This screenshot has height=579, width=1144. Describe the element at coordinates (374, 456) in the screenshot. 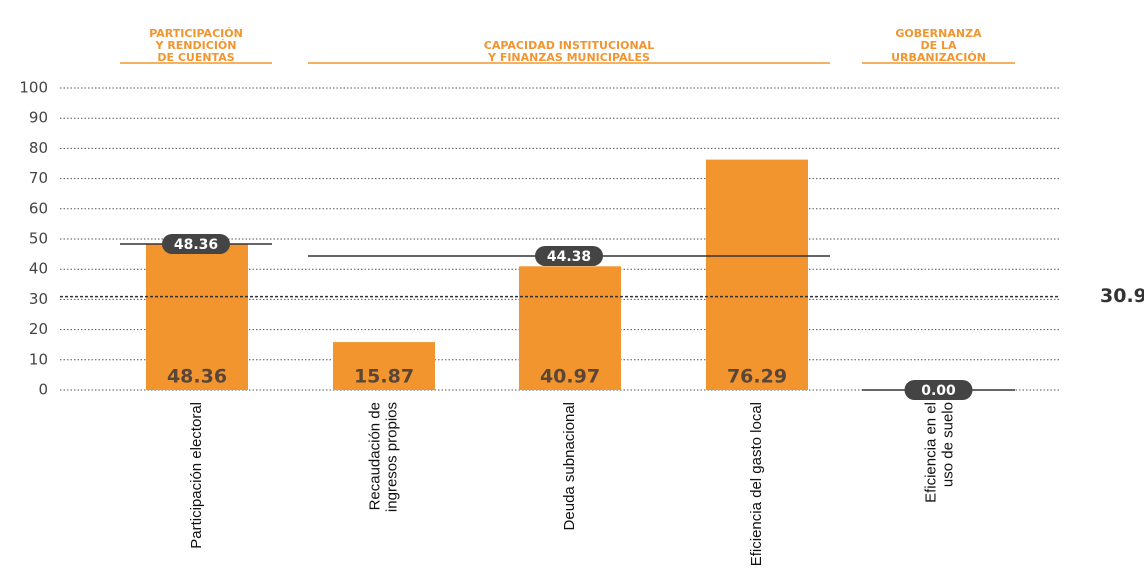

I see `x-tick-label: Recaudación de` at that location.